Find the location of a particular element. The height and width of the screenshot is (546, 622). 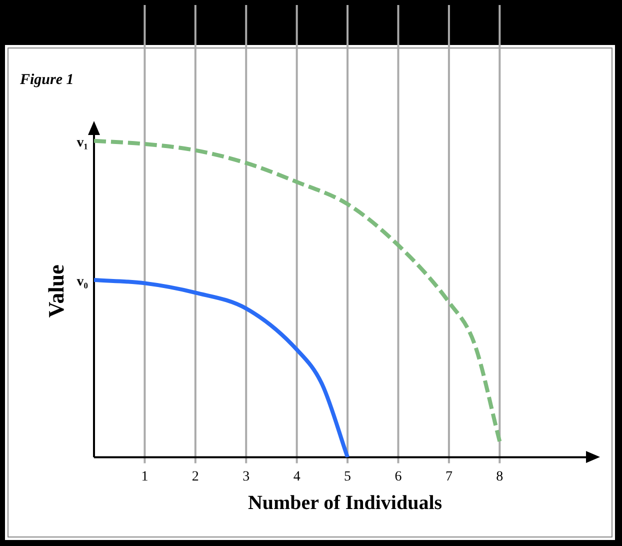

x-tick-label: 6 is located at coordinates (398, 476).